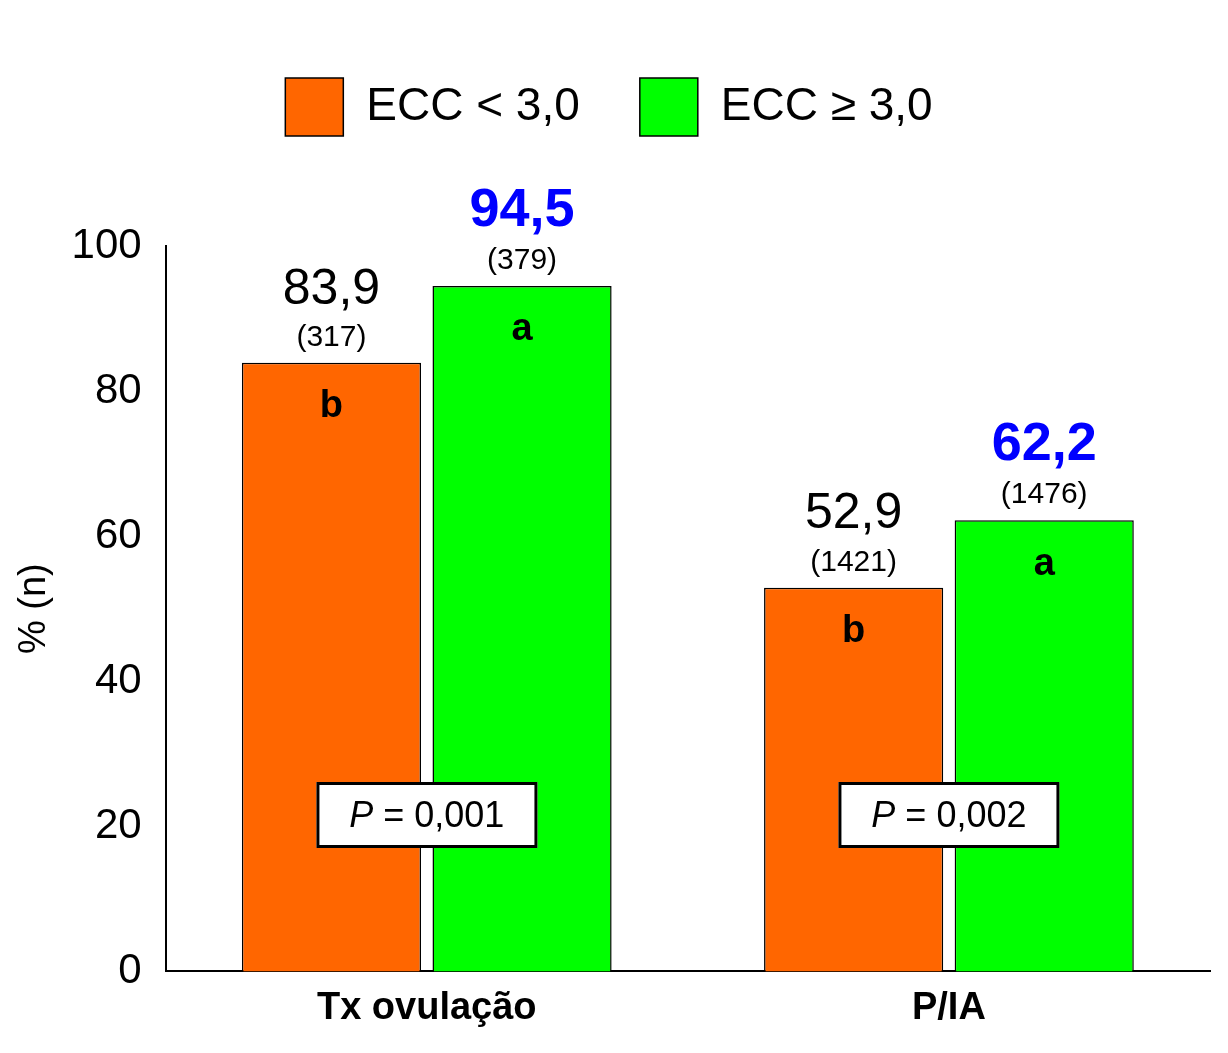 This screenshot has height=1053, width=1228. Describe the element at coordinates (949, 815) in the screenshot. I see `annotation: P = 0,002` at that location.